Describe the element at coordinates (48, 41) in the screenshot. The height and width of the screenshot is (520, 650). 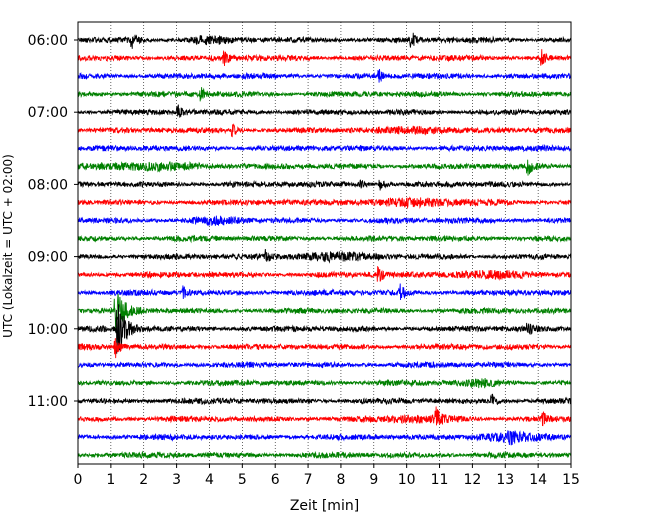
I see `y-tick-label: 06:00` at that location.